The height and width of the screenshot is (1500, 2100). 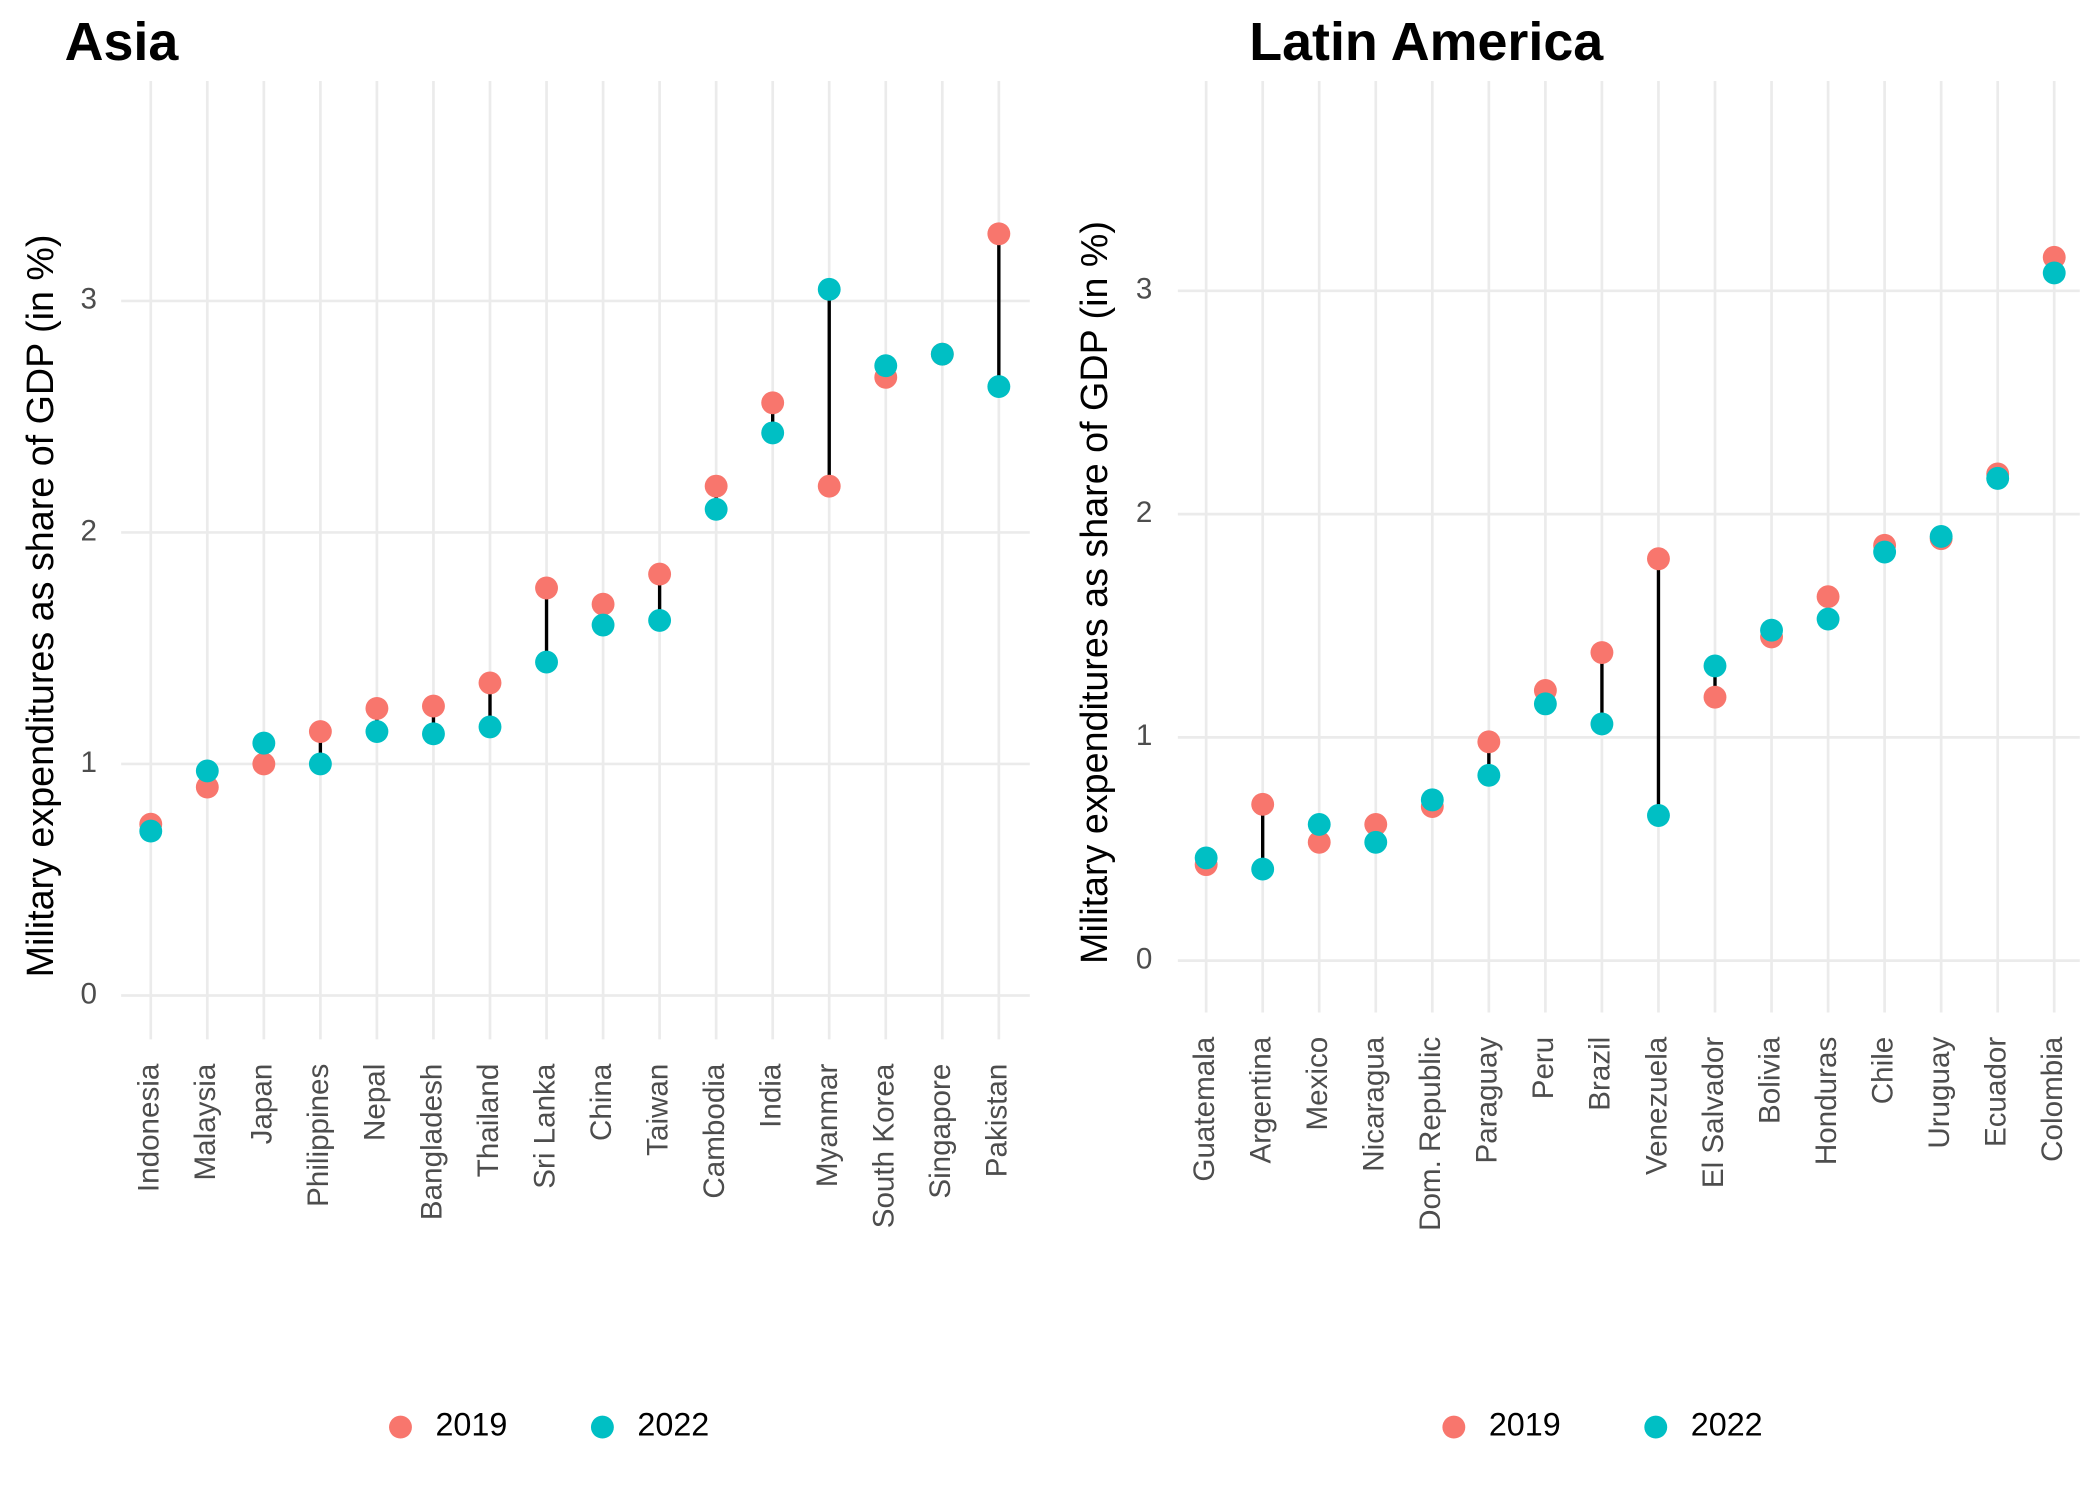 What do you see at coordinates (1426, 42) in the screenshot?
I see `chart-title: Latin America` at bounding box center [1426, 42].